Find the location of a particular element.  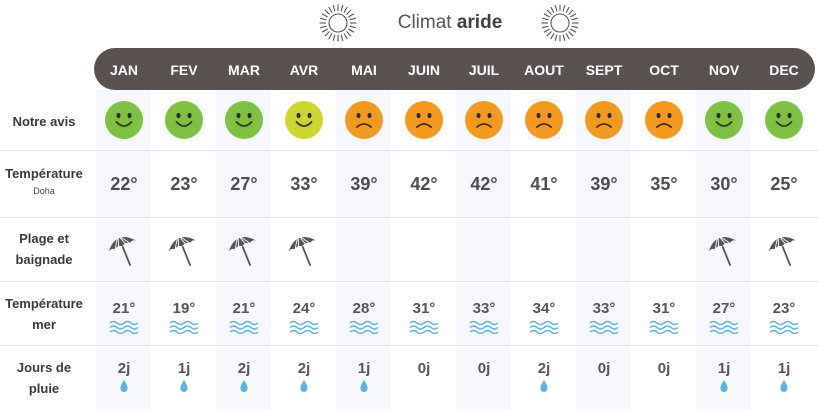

temperature-value: 27° is located at coordinates (244, 184).